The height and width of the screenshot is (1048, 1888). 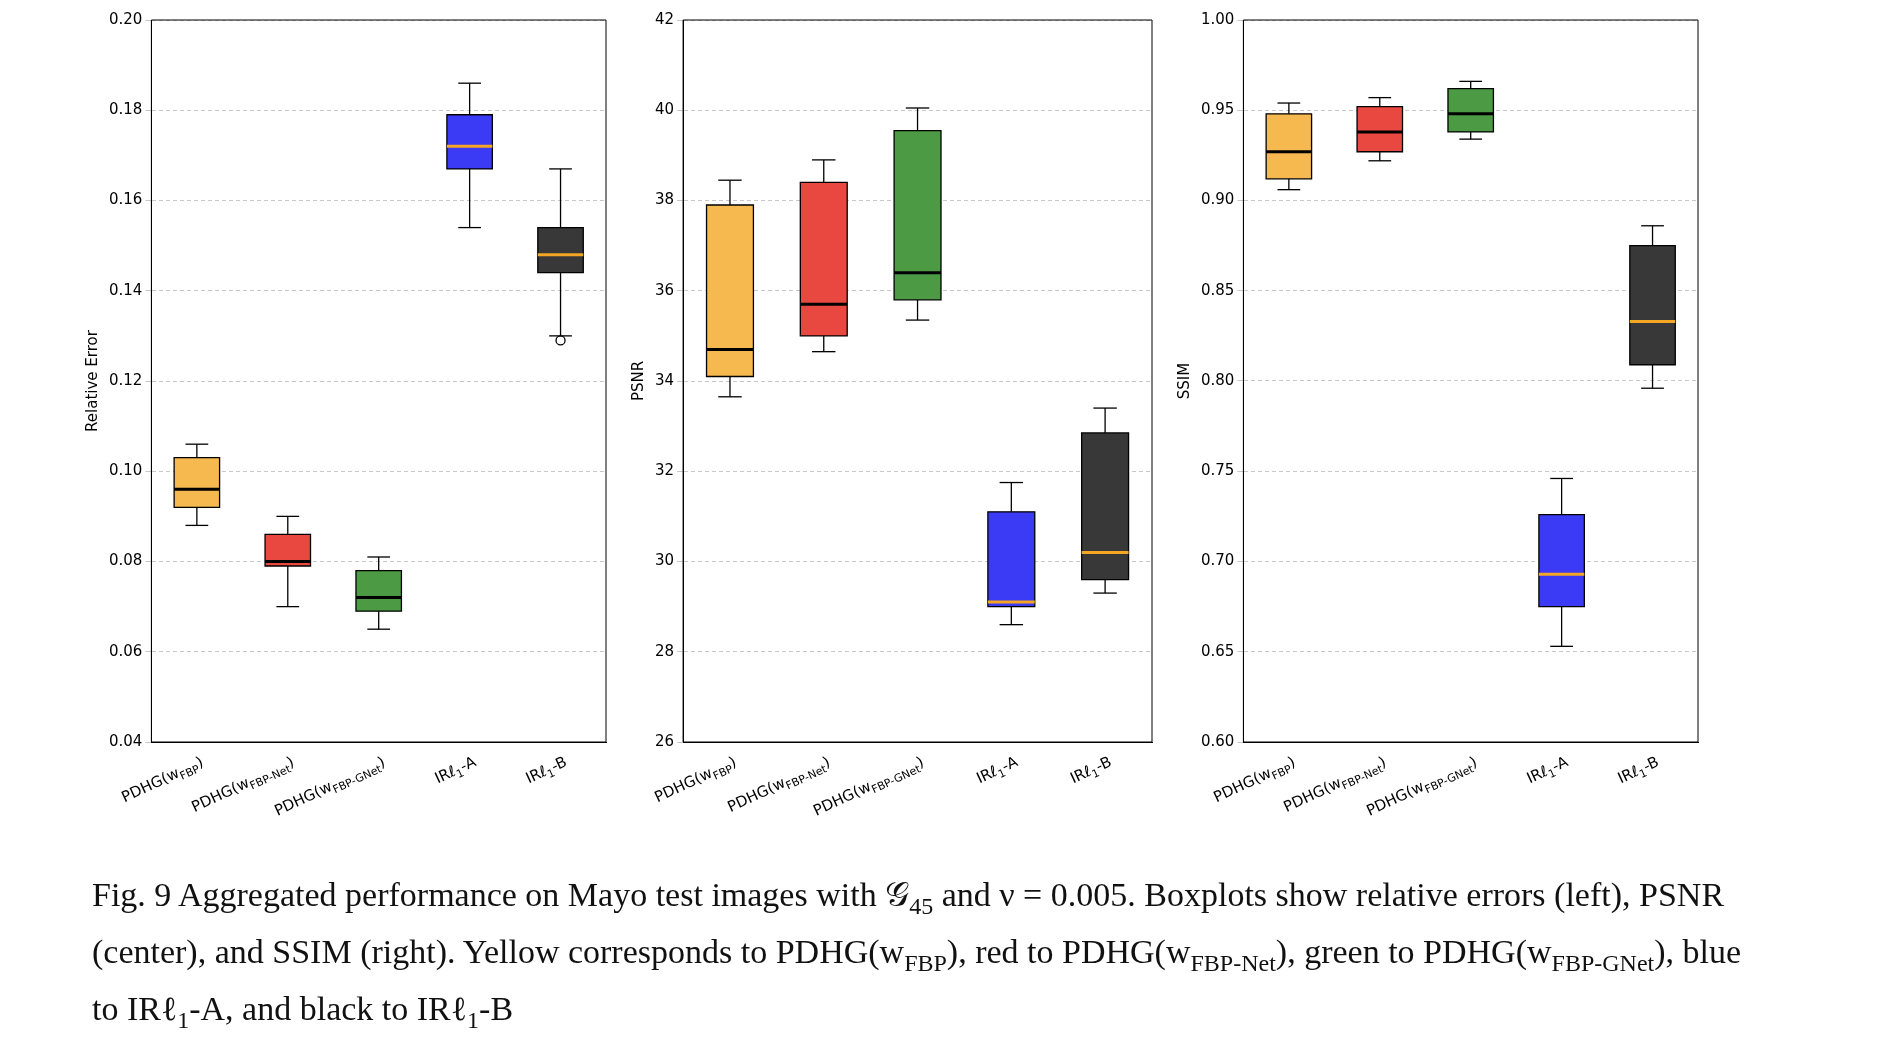 I want to click on y-tick-label: 38, so click(x=664, y=199).